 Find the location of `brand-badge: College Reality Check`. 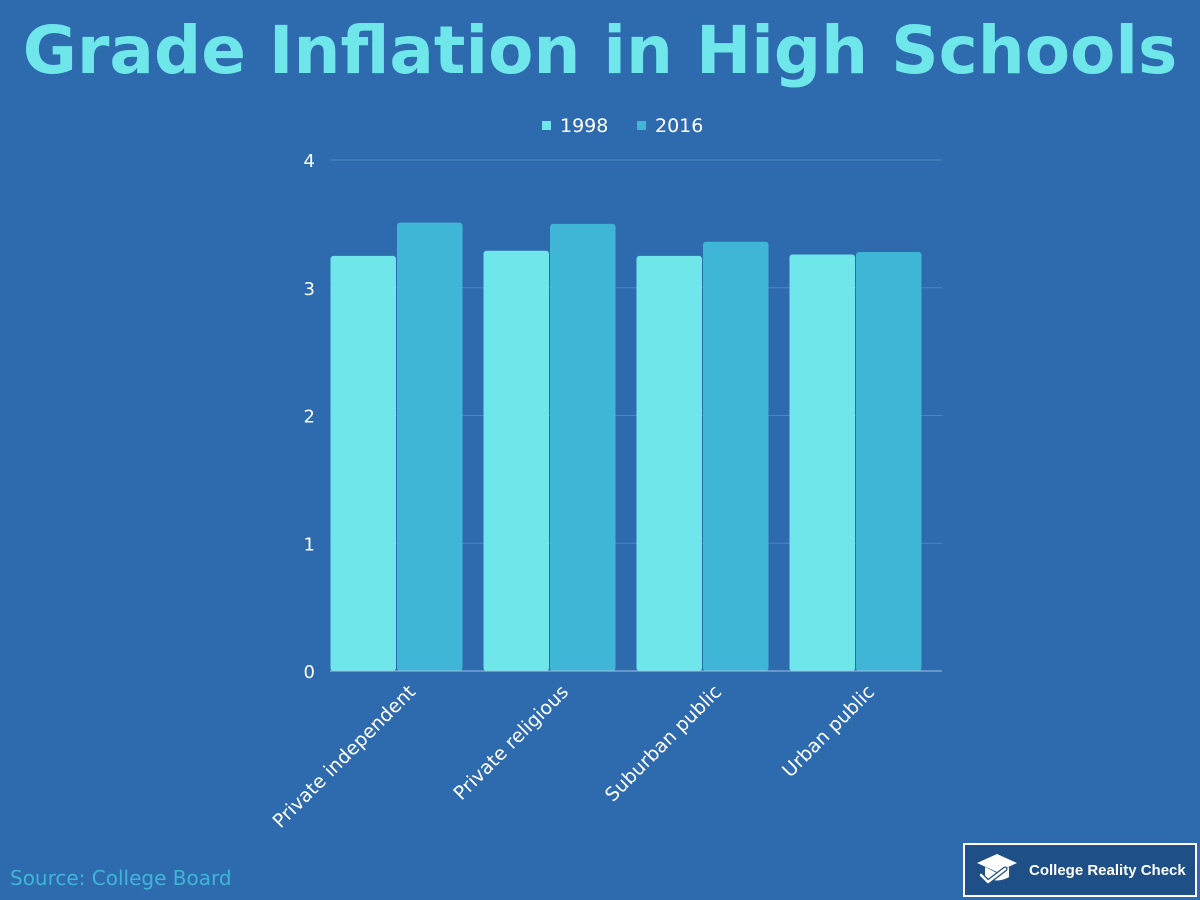

brand-badge: College Reality Check is located at coordinates (1080, 870).